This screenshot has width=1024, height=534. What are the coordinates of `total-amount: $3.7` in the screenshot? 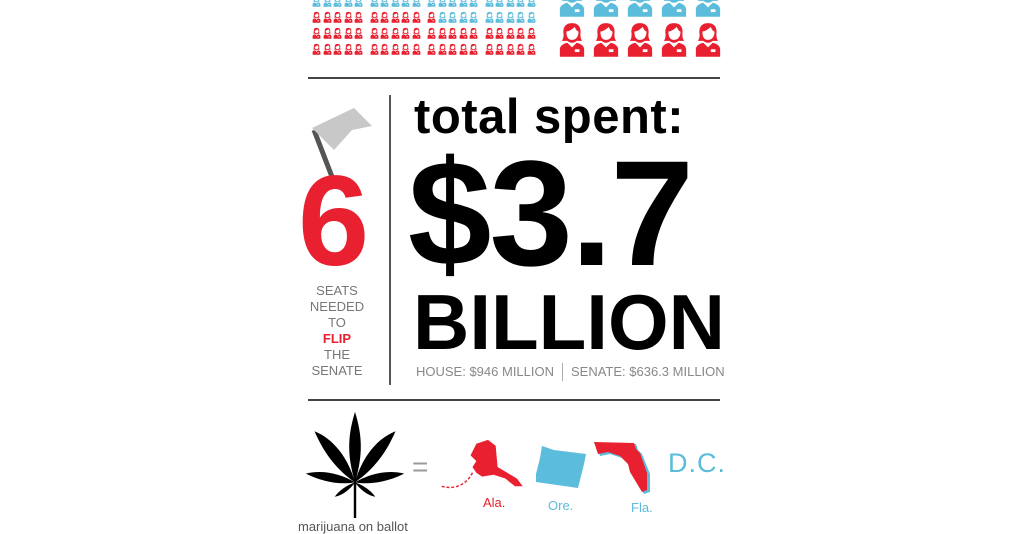 It's located at (551, 213).